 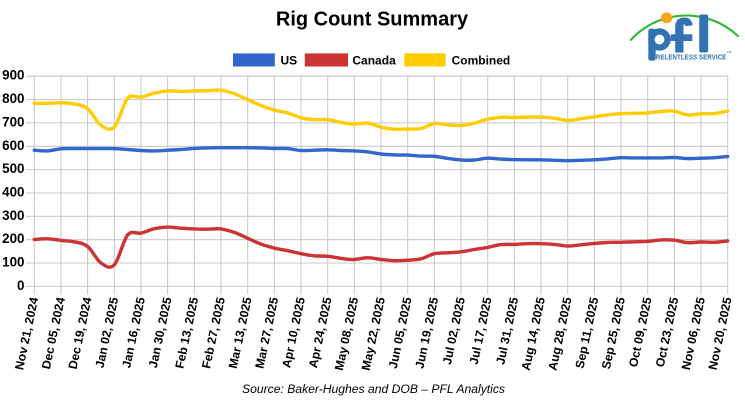 What do you see at coordinates (691, 57) in the screenshot?
I see `svg-text: RELENTLESS SERVICE` at bounding box center [691, 57].